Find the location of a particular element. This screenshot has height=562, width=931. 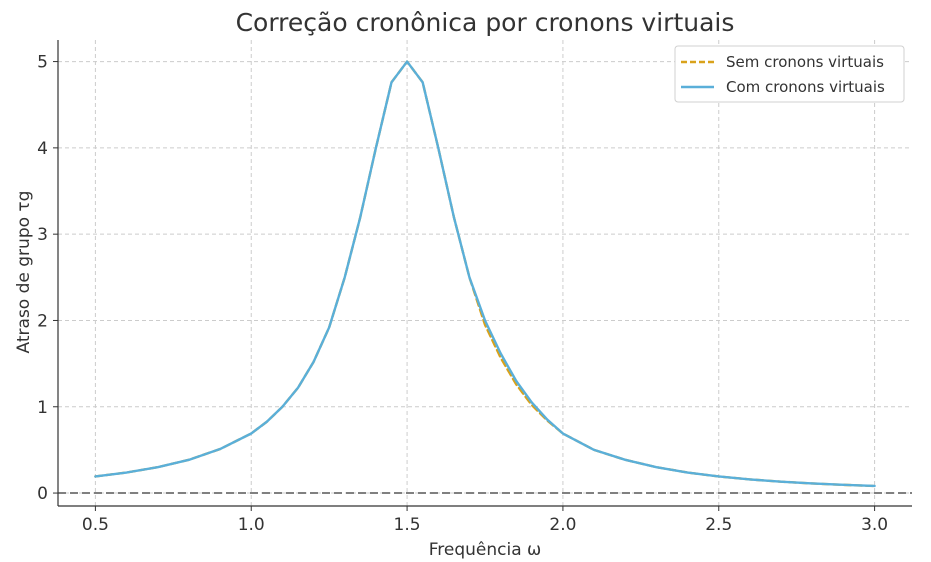

legend-box is located at coordinates (789, 74).